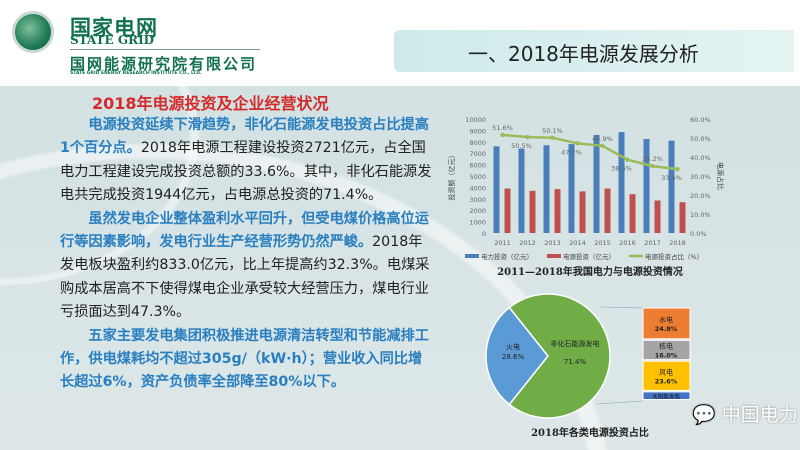  Describe the element at coordinates (698, 234) in the screenshot. I see `y2-tick-label: 0.0%` at that location.